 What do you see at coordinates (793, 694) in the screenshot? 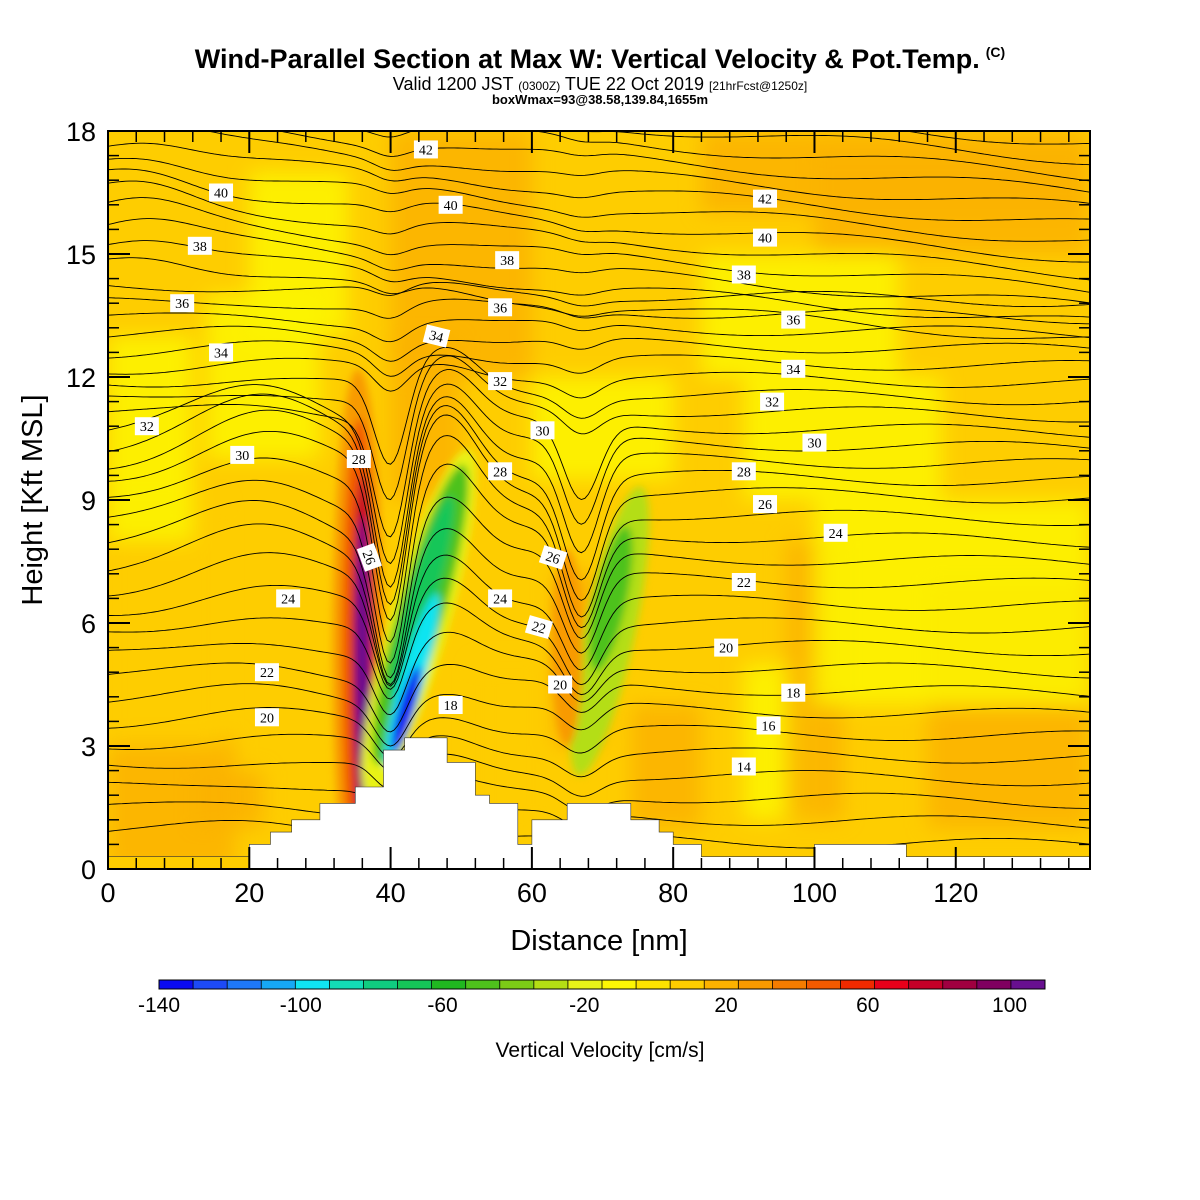
I see `contour-label-text: 18` at bounding box center [793, 694].